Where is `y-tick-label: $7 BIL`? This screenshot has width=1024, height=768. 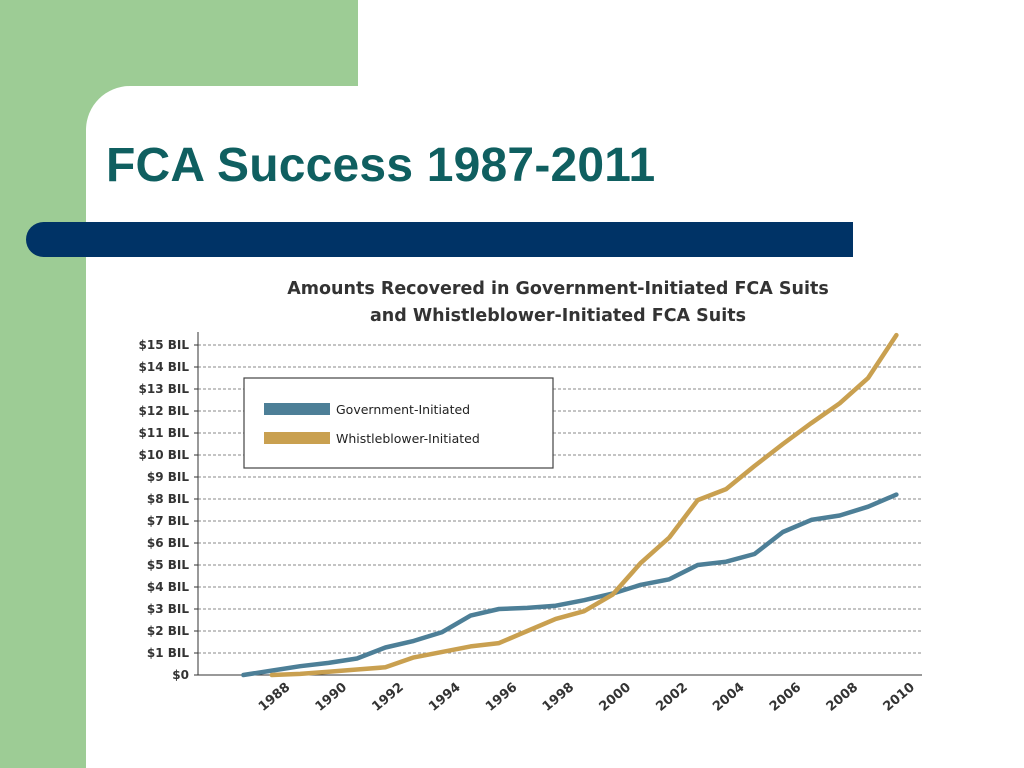
y-tick-label: $7 BIL is located at coordinates (168, 521).